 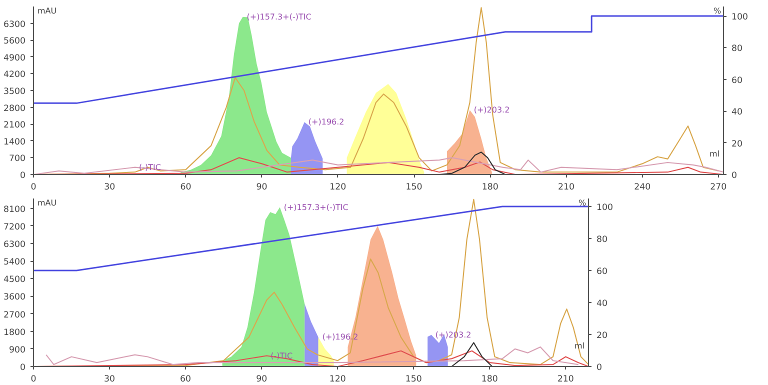 I want to click on y-tick-label: 700, so click(x=17, y=159).